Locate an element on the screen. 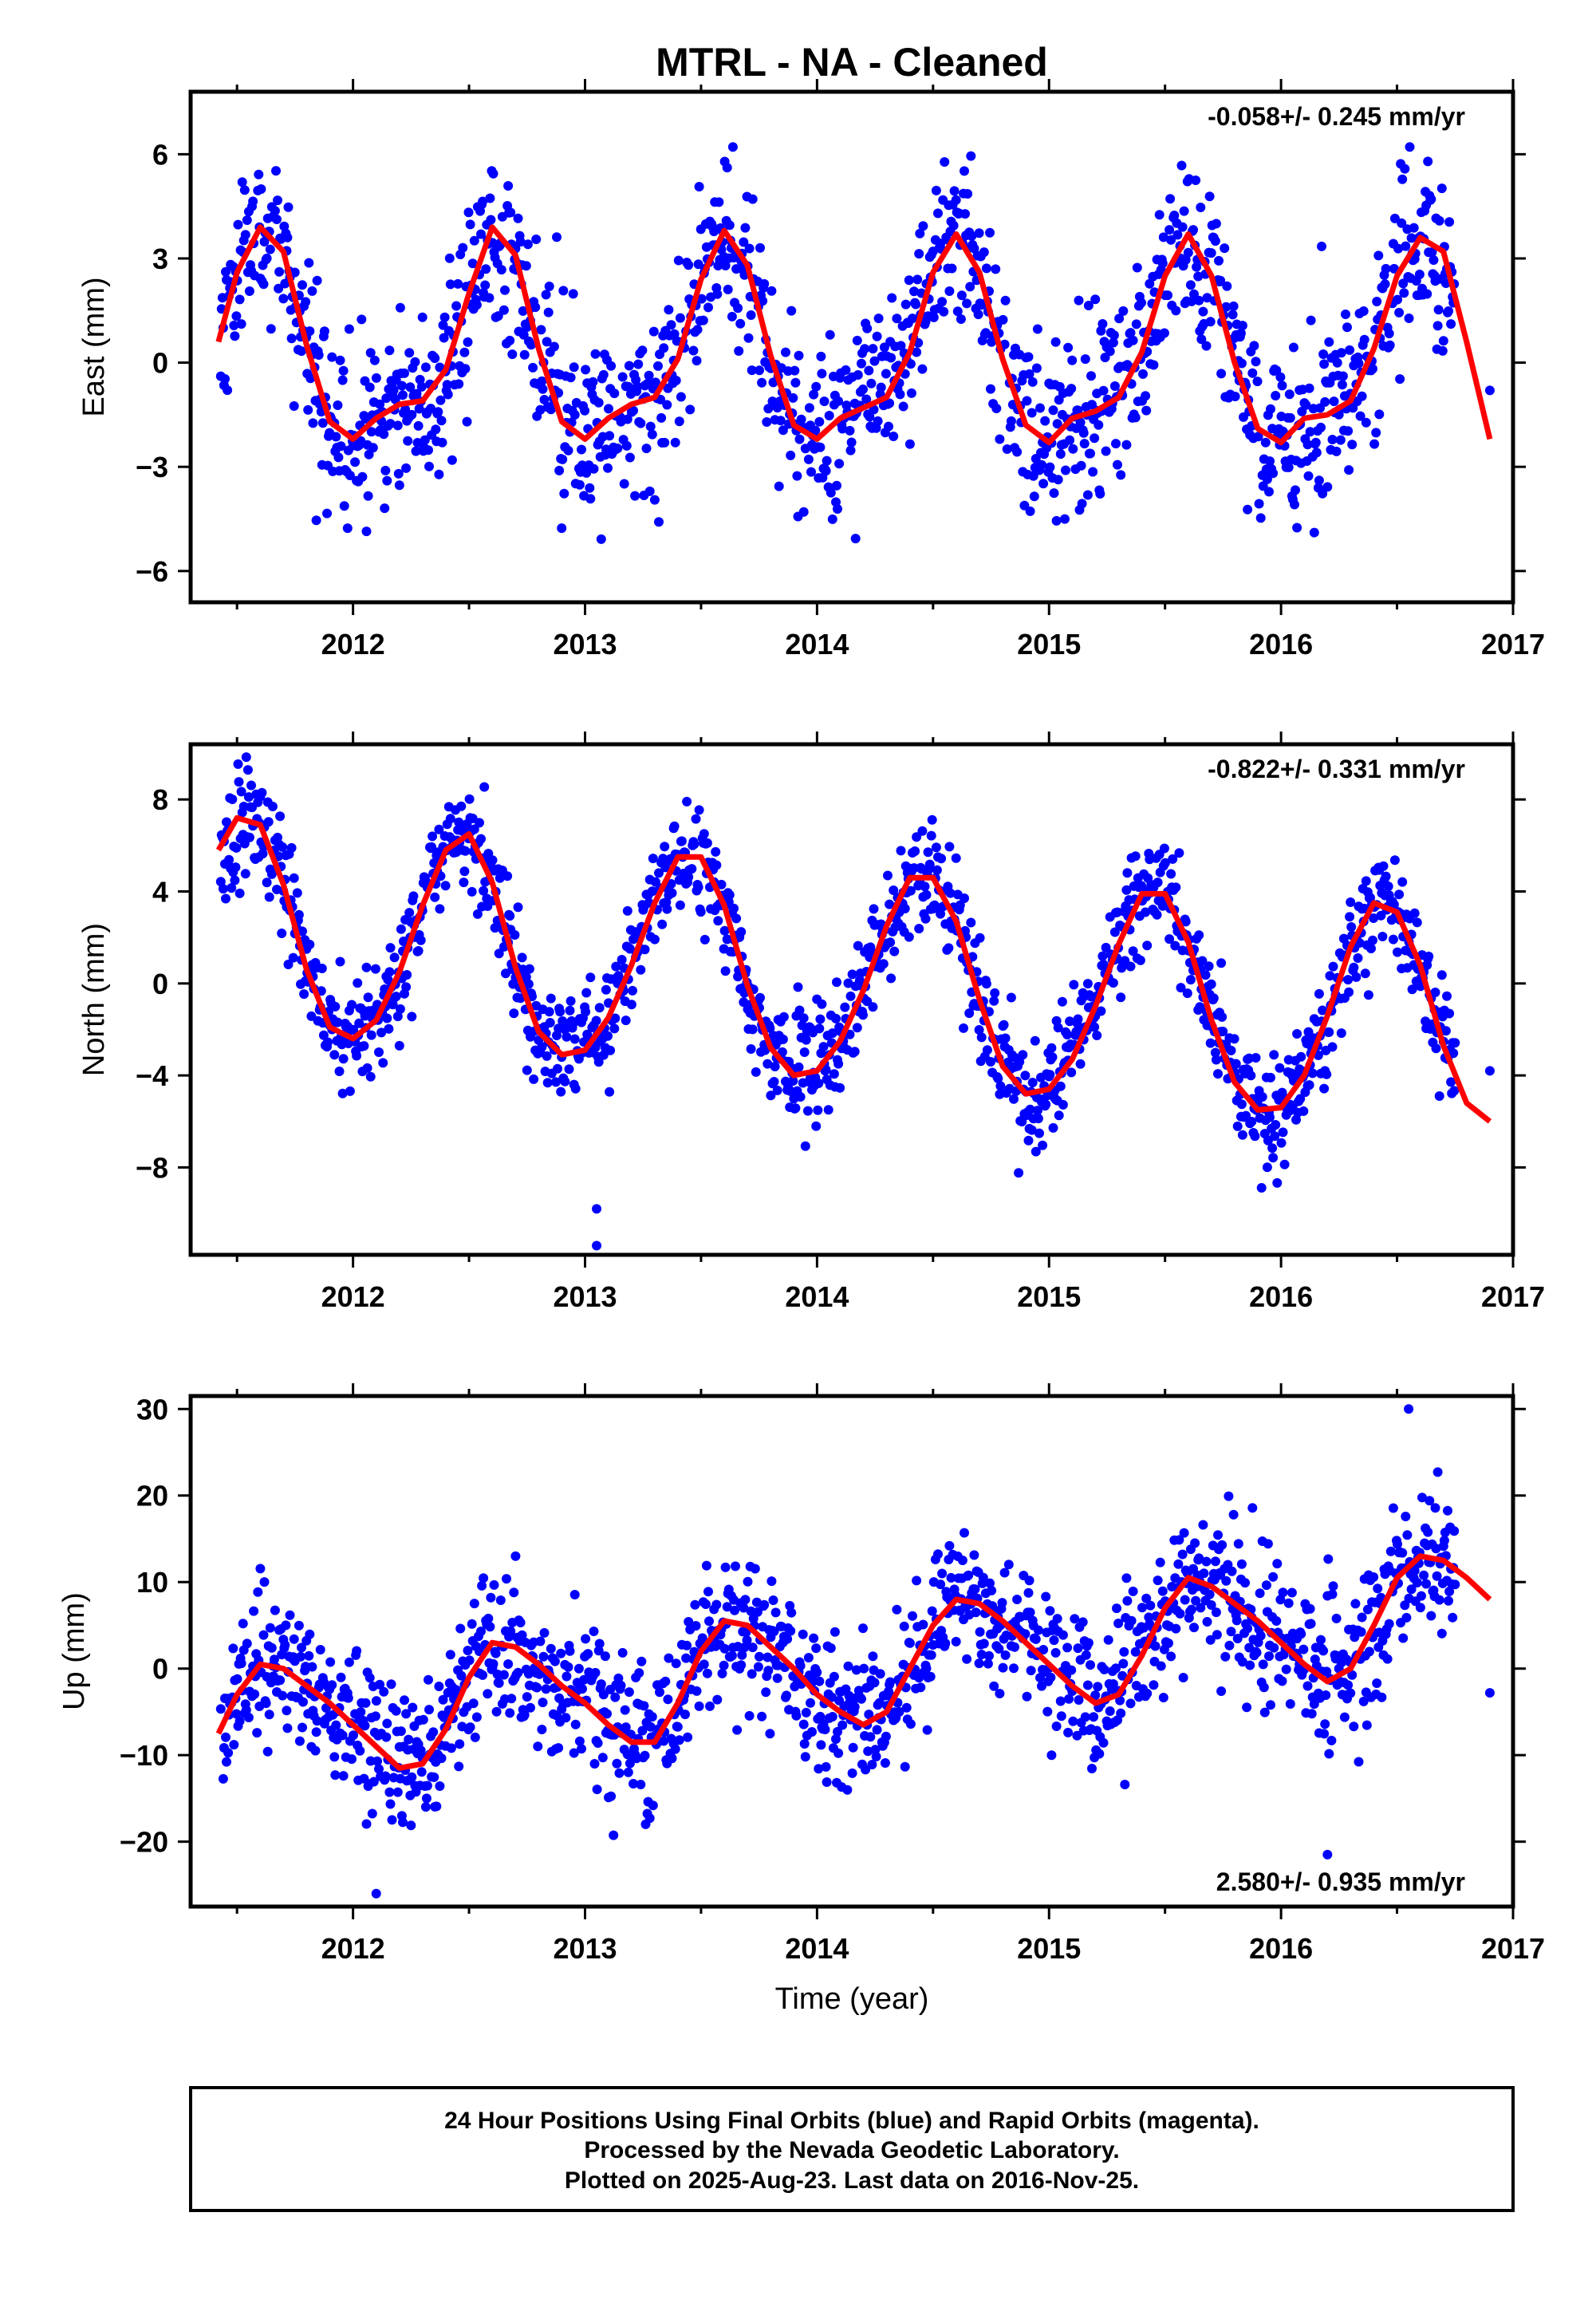 The image size is (1596, 2315). up-x-tick-label: 2017 is located at coordinates (1513, 1948).